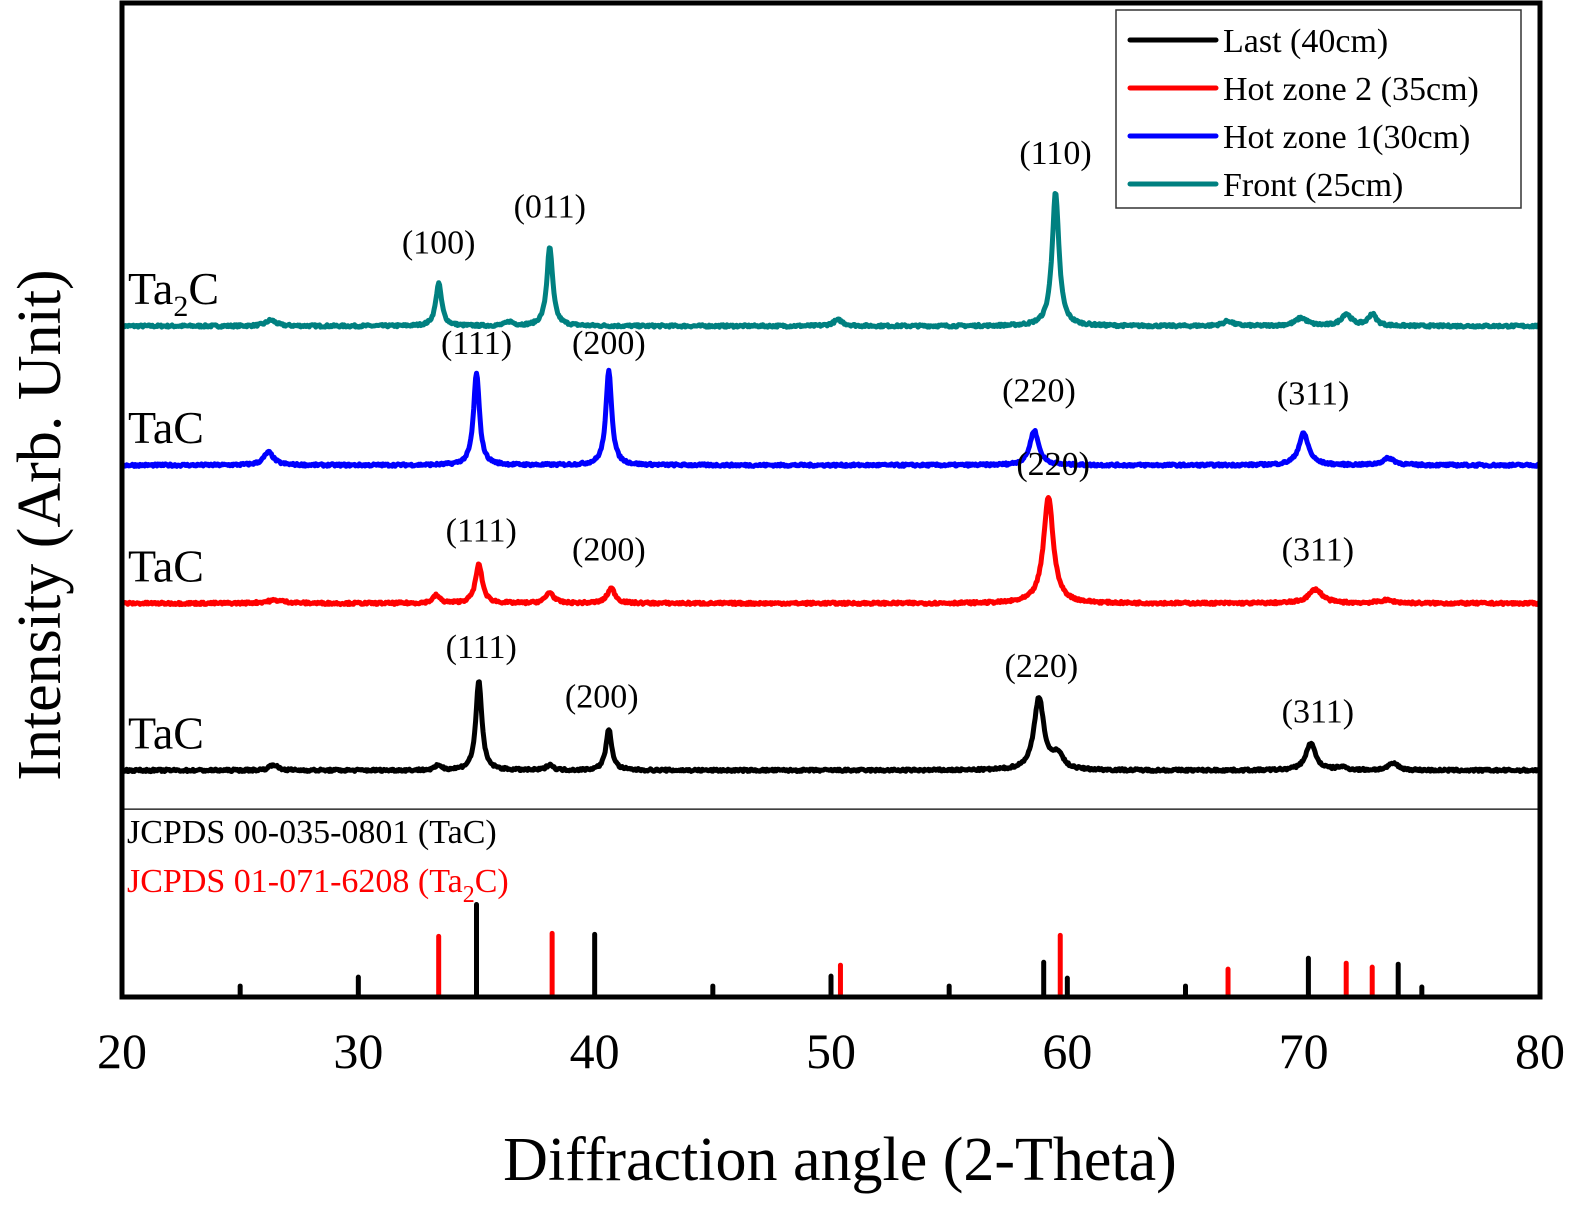 Image resolution: width=1575 pixels, height=1208 pixels. I want to click on x-tick-label: 20, so click(122, 1051).